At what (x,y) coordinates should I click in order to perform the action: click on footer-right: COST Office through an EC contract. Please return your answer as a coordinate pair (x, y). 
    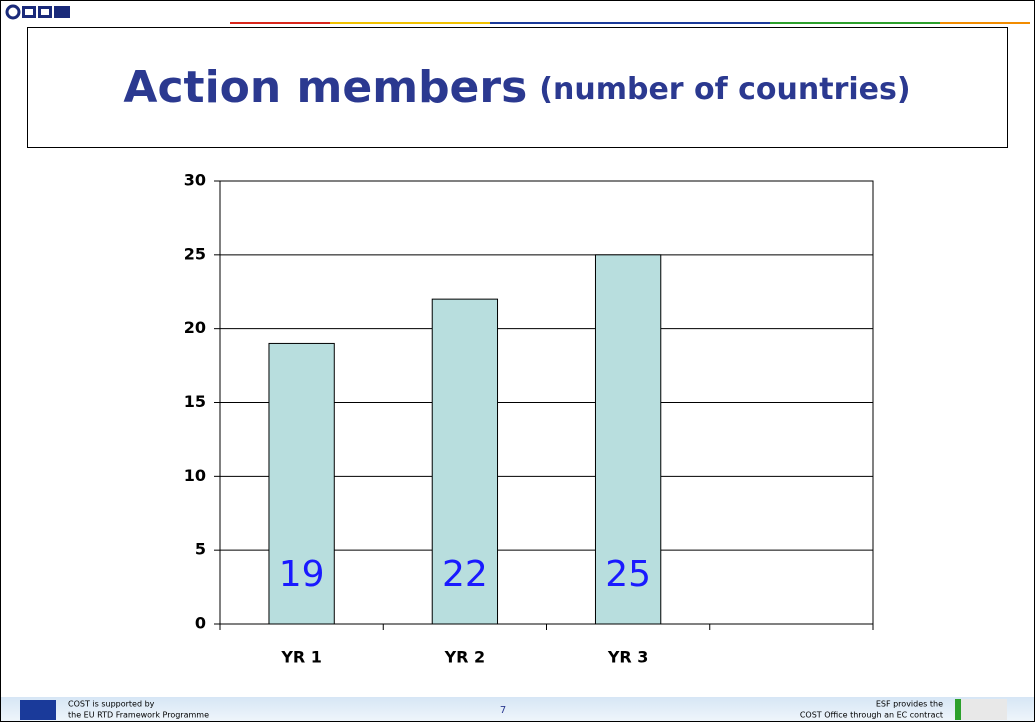
    Looking at the image, I should click on (871, 715).